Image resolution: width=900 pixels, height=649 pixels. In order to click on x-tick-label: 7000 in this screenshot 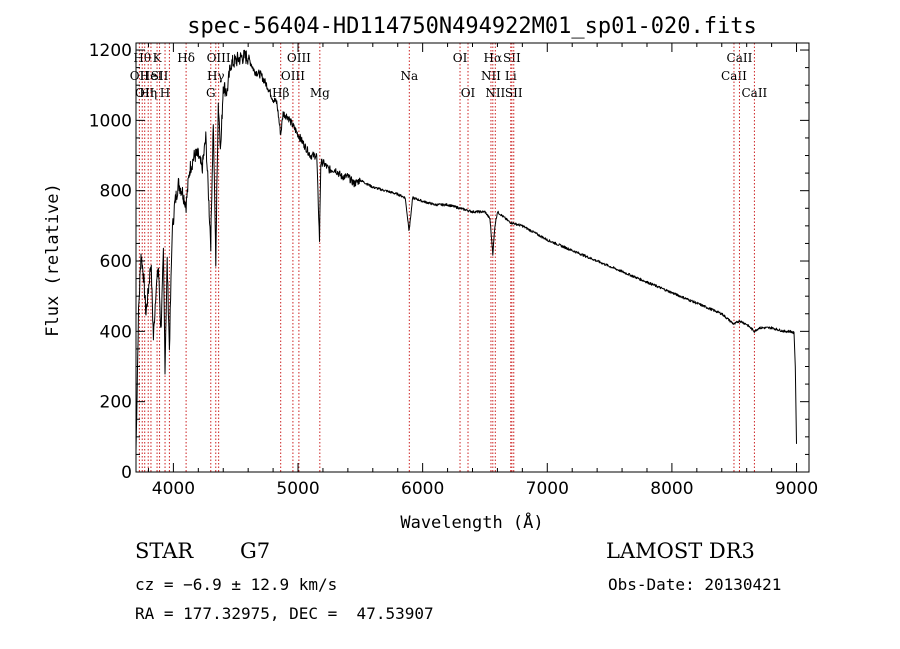, I will do `click(547, 489)`.